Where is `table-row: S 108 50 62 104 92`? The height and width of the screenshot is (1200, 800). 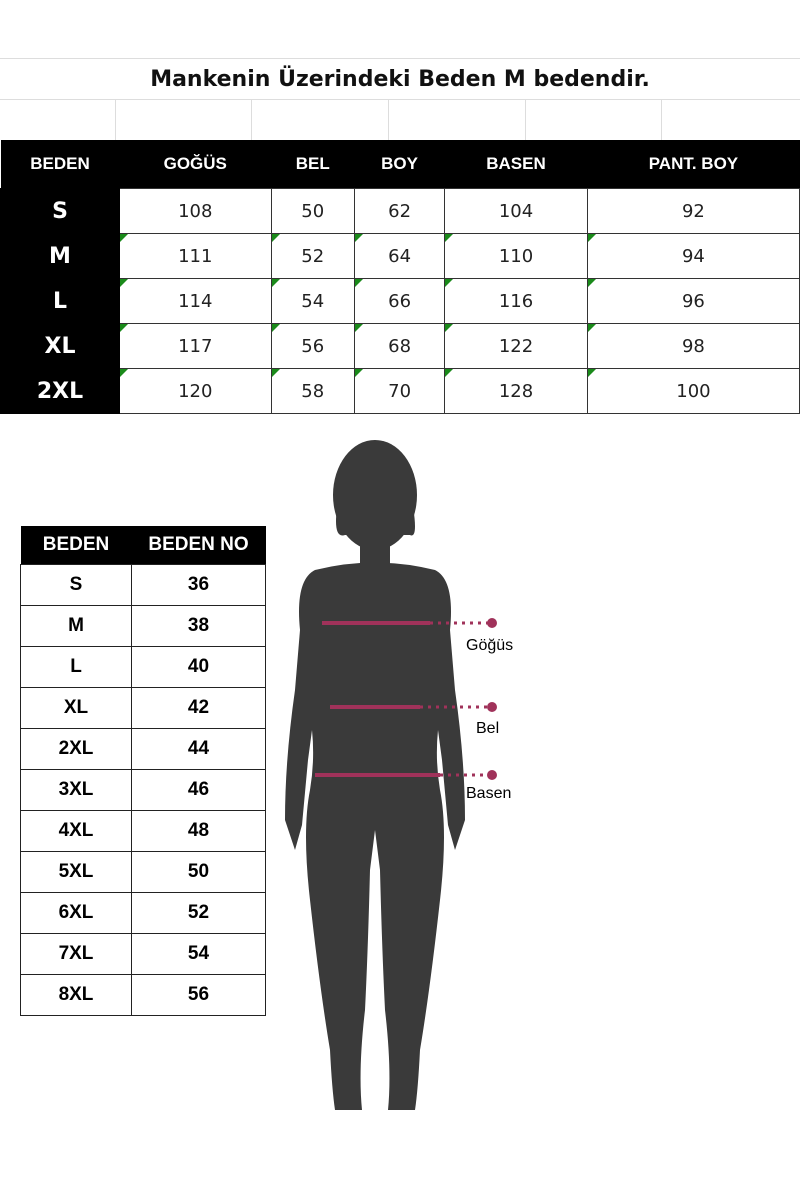
table-row: S 108 50 62 104 92 is located at coordinates (400, 211).